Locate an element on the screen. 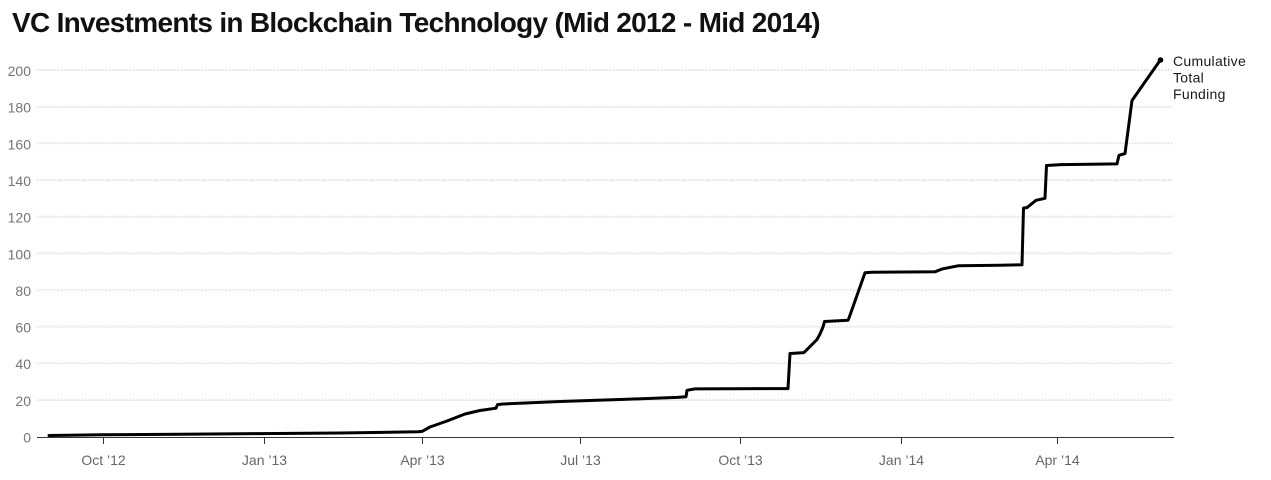 The image size is (1271, 480). svg-text: 100 is located at coordinates (20, 254).